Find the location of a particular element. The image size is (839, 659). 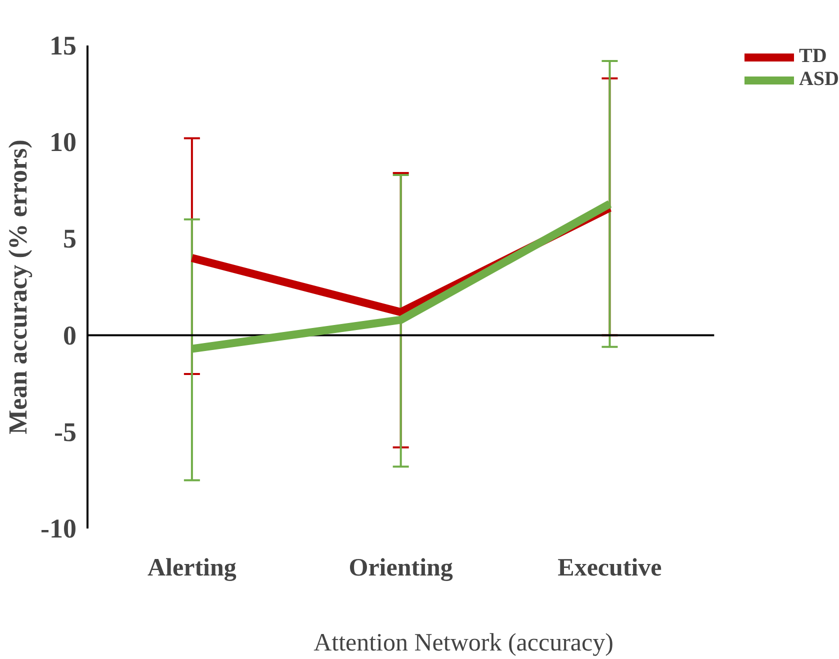

y-tick-label: 15 is located at coordinates (63, 45).